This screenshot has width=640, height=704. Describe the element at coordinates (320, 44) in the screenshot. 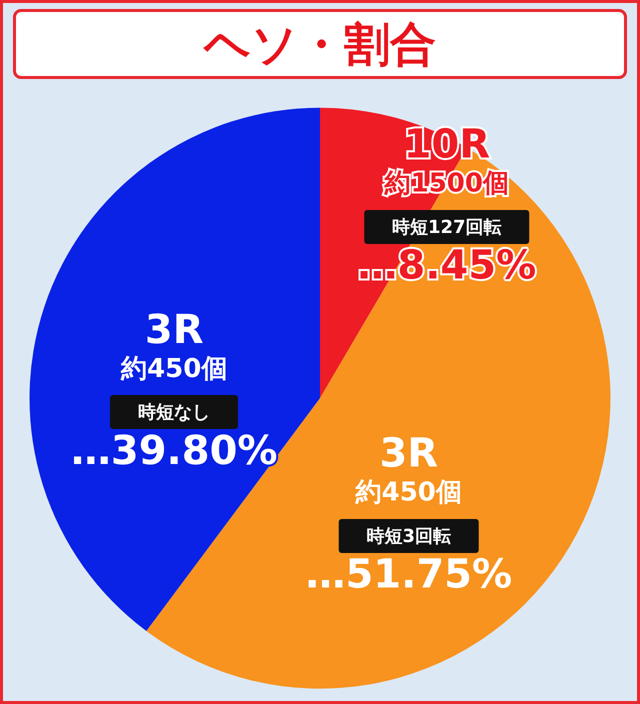

I see `chart-title: ヘソ・割合` at that location.